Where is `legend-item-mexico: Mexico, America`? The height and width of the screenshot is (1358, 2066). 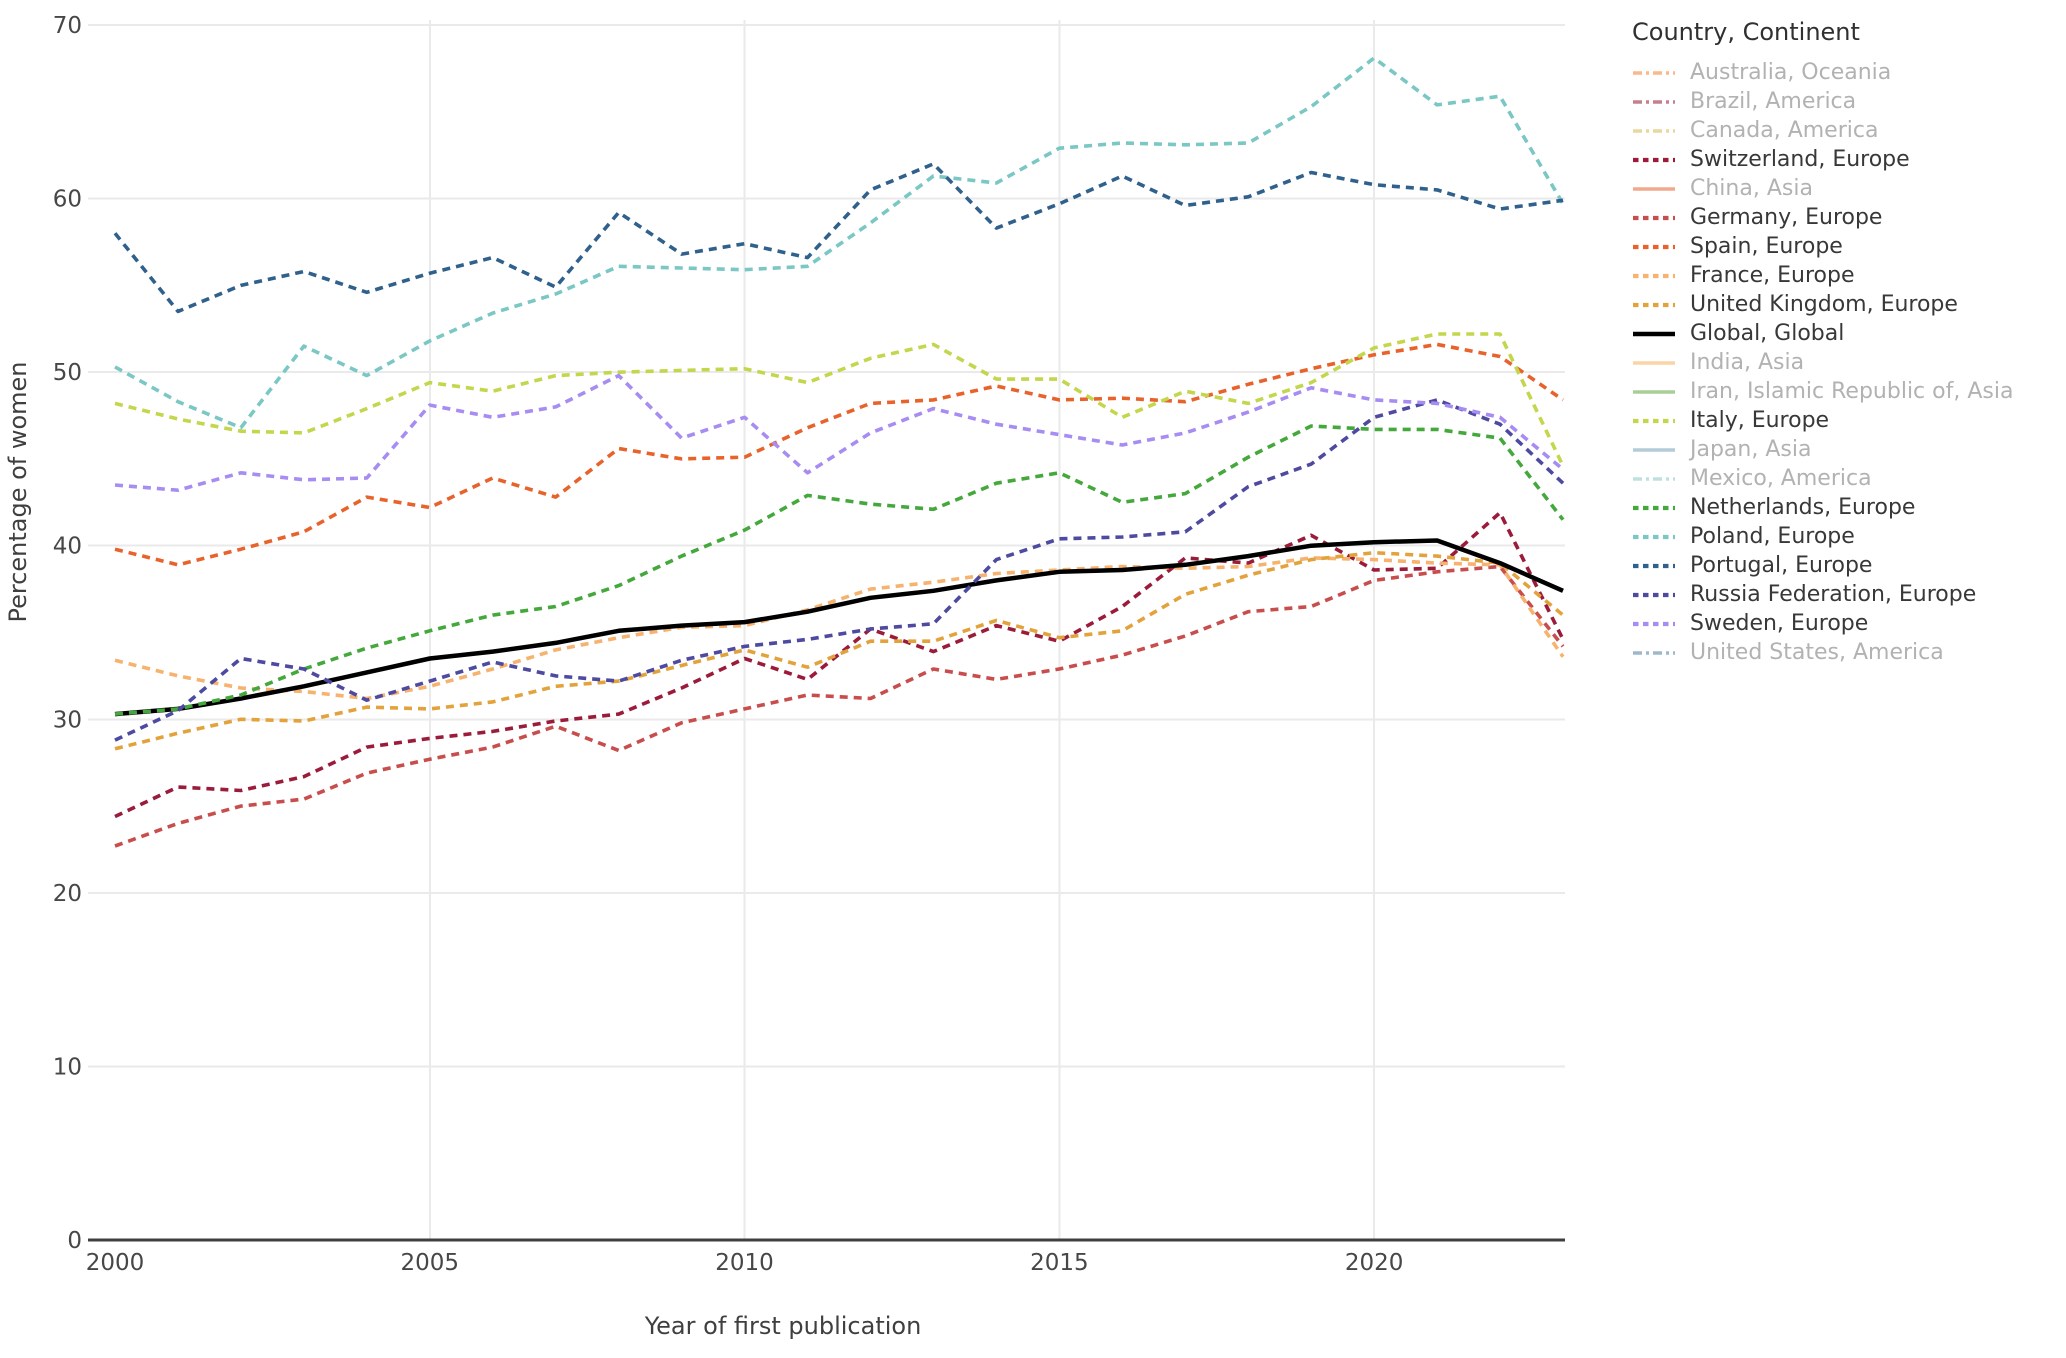
legend-item-mexico: Mexico, America is located at coordinates (1847, 478).